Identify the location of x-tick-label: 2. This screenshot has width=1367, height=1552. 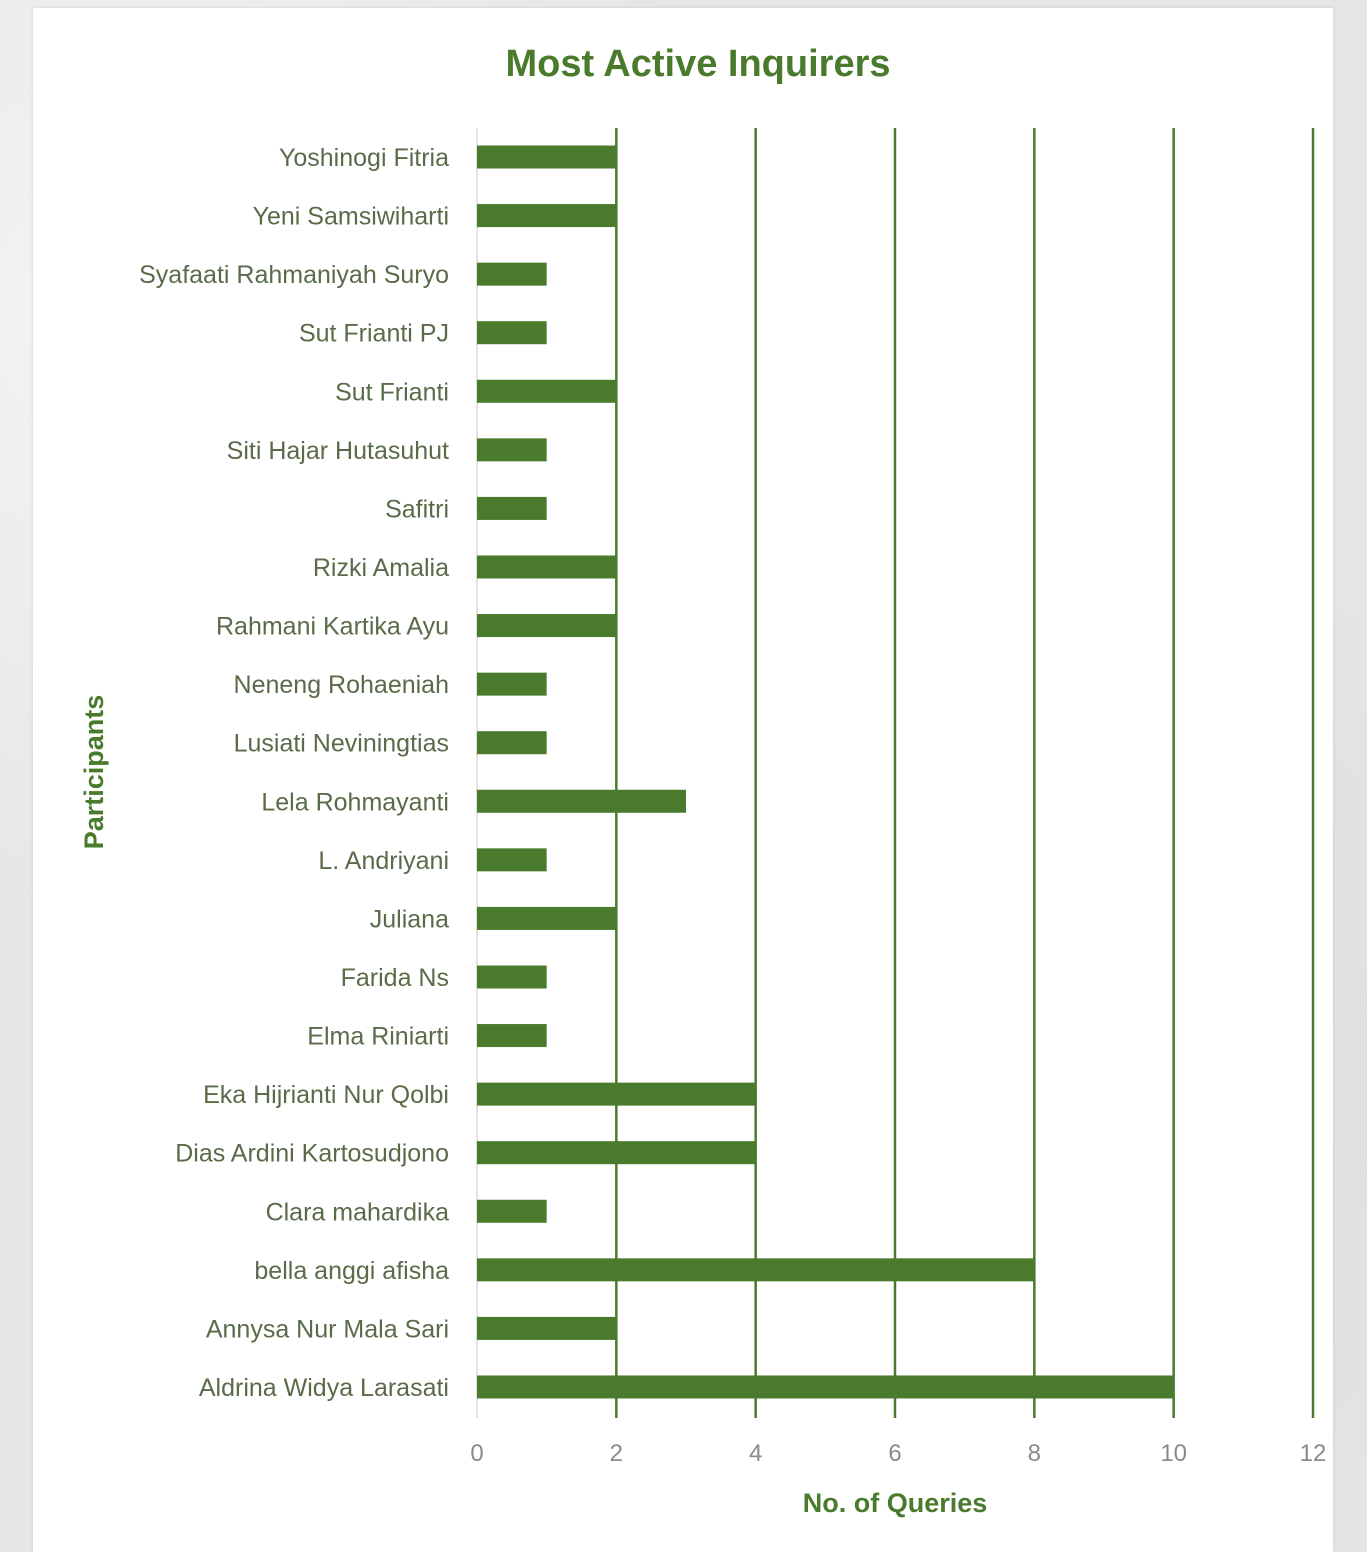
(616, 1453).